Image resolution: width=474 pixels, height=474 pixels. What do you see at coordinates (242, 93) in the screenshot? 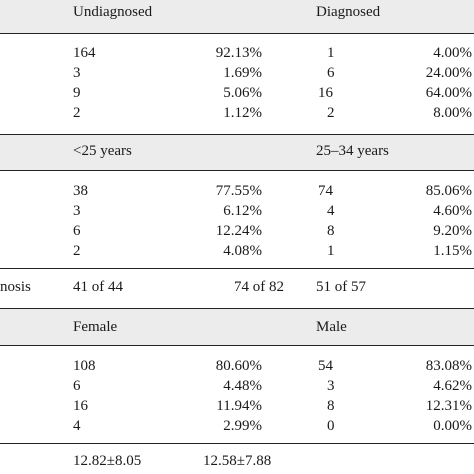
I see `table-cell: 5.06%` at bounding box center [242, 93].